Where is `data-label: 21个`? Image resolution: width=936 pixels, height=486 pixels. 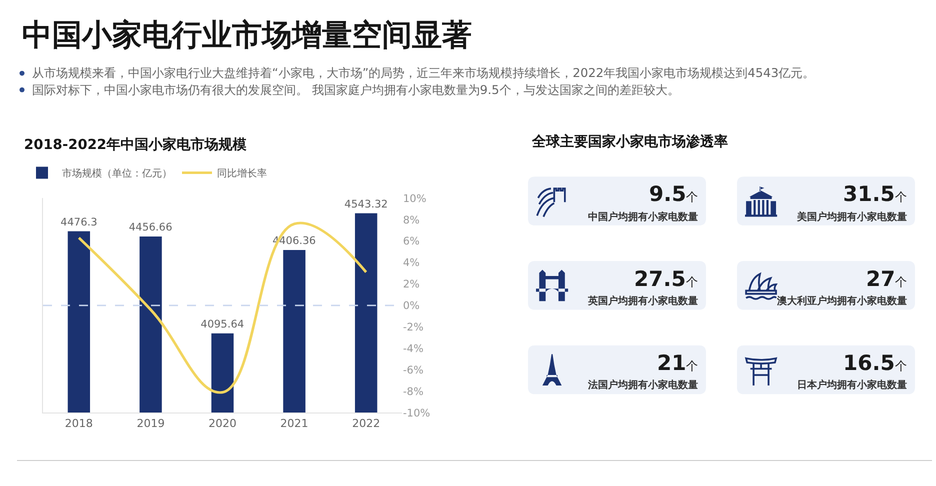
data-label: 21个 is located at coordinates (677, 363).